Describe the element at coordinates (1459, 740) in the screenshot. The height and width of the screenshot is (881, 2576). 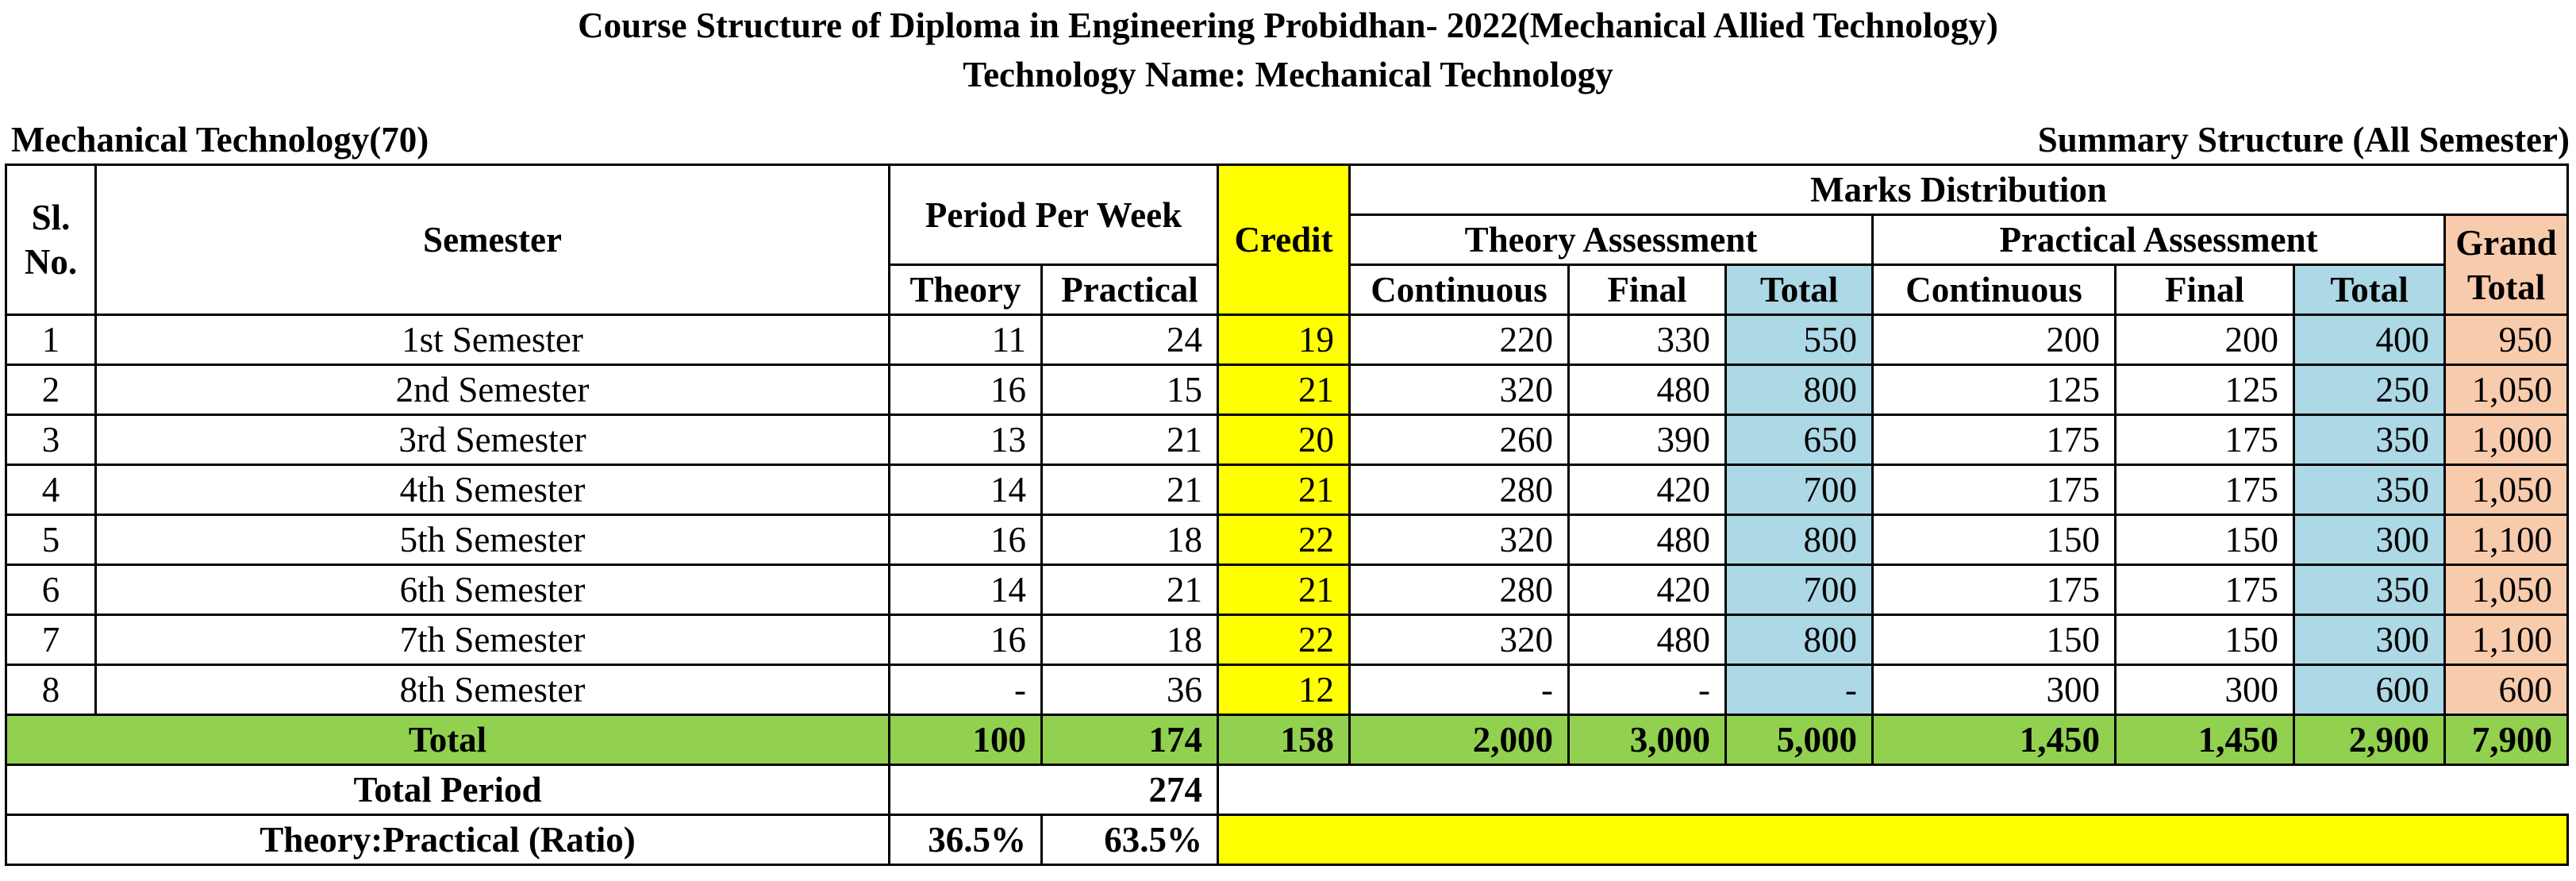
I see `total-theory-continuous: 2,000` at that location.